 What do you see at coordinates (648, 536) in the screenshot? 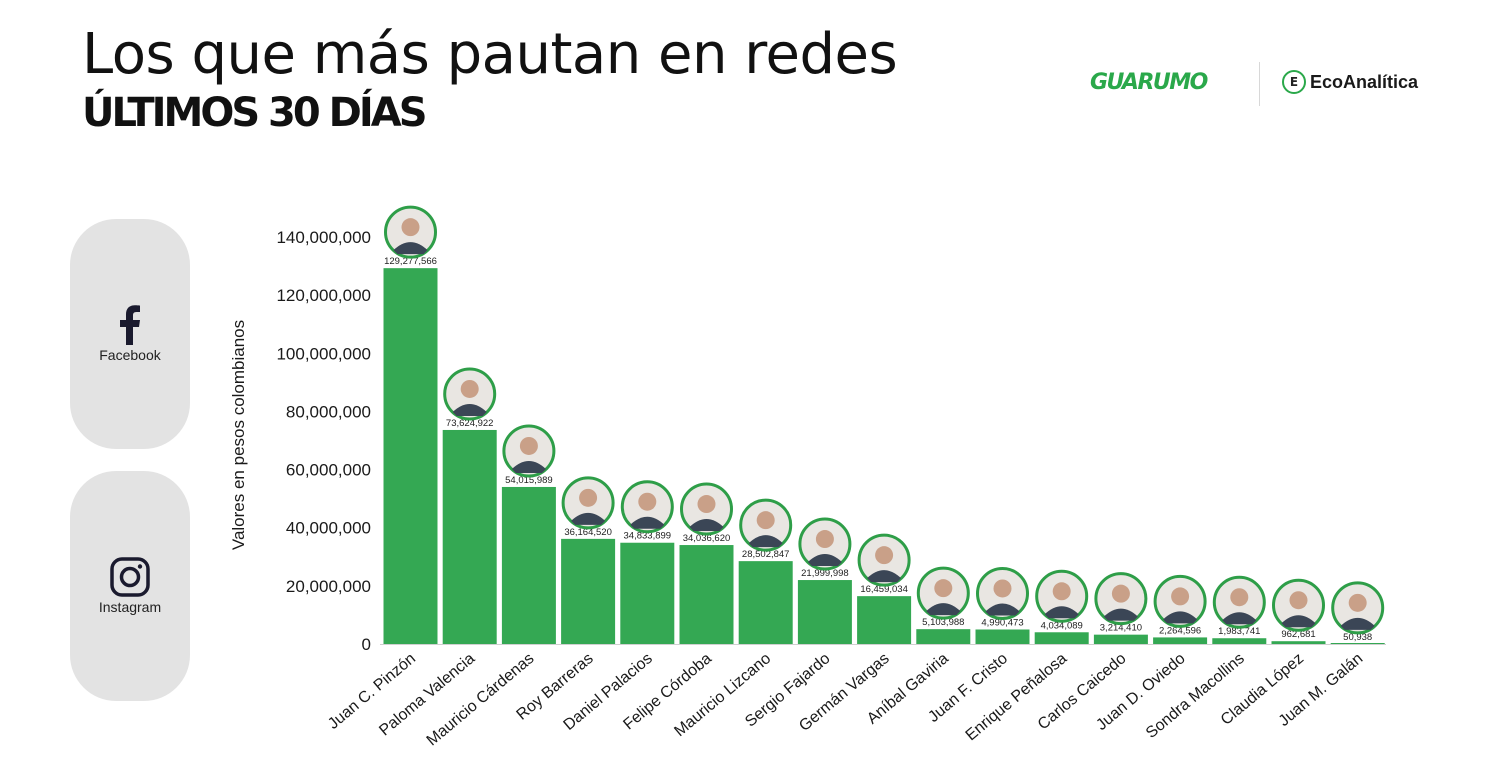
I see `data-label: 34,833,899` at bounding box center [648, 536].